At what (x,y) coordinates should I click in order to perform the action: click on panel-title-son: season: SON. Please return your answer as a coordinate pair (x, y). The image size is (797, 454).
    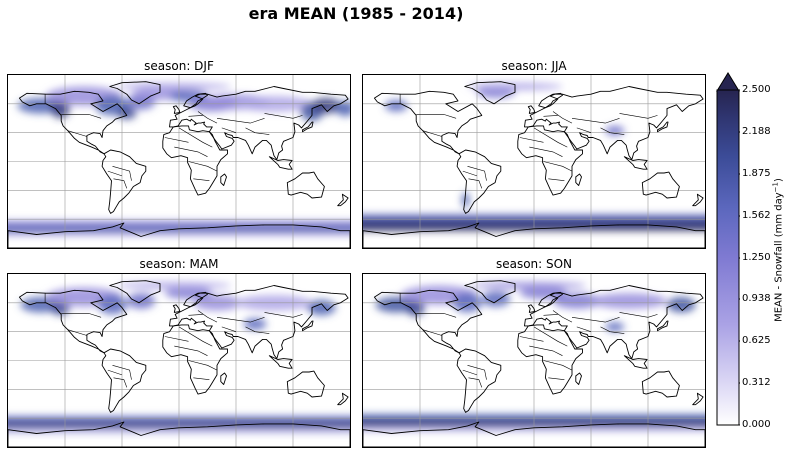
    Looking at the image, I should click on (534, 264).